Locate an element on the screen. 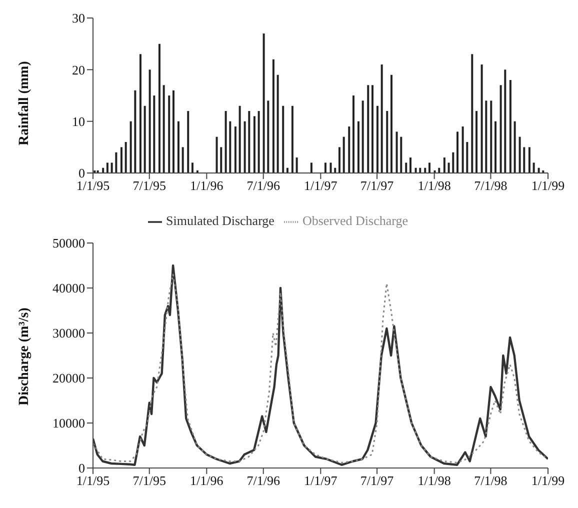  y-axis-title: Rainfall (mm) is located at coordinates (24, 103).